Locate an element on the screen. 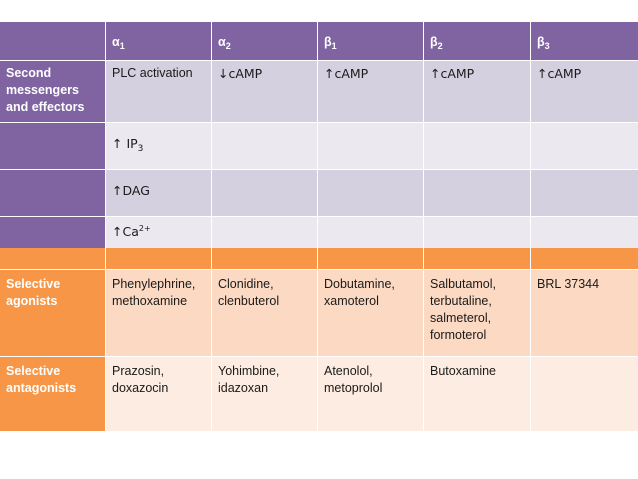  table-header-row is located at coordinates (319, 259).